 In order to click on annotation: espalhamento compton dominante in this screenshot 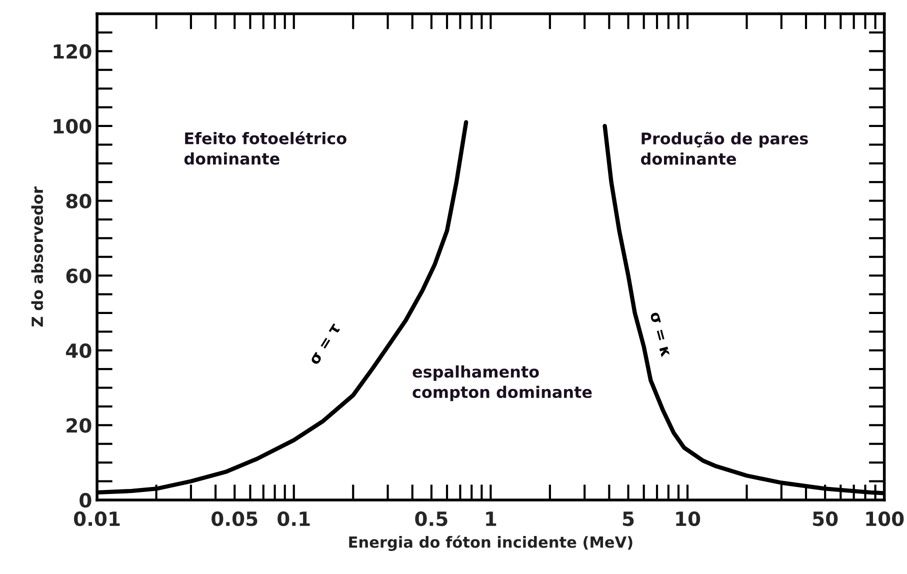, I will do `click(502, 383)`.